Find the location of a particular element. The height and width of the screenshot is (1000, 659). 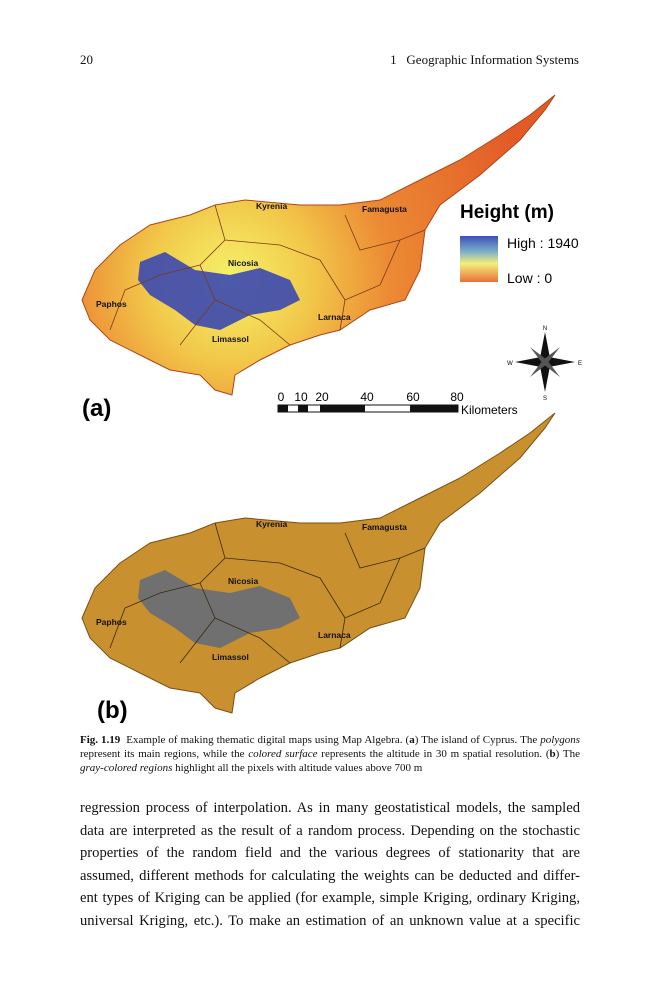

legend-title: Height (m) is located at coordinates (507, 212).